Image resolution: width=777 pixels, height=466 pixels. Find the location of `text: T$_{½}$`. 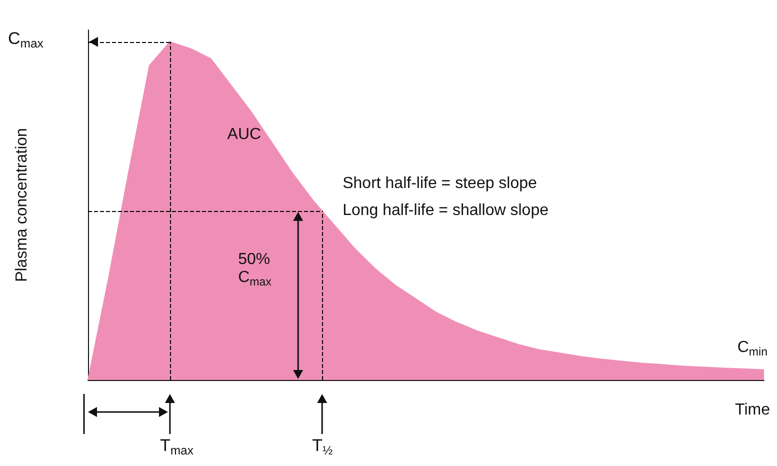

text: T$_{½}$ is located at coordinates (322, 447).